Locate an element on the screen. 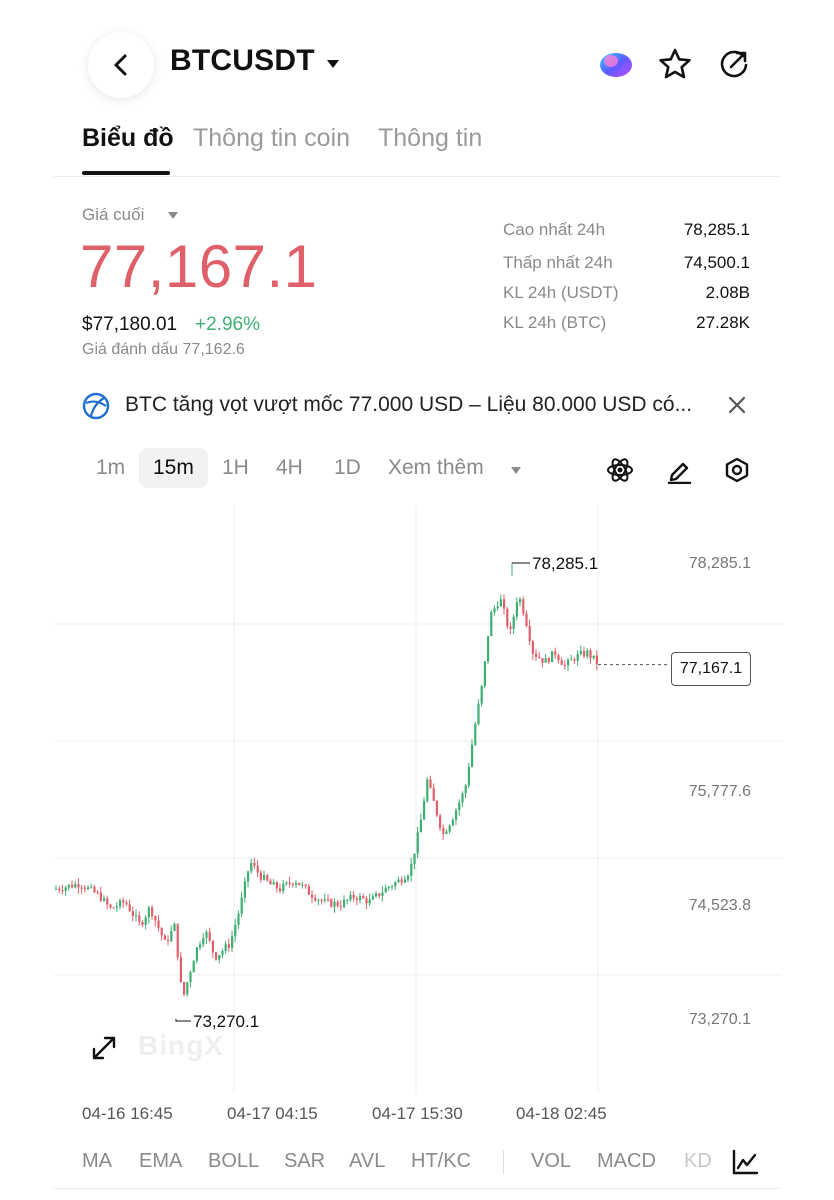 Image resolution: width=834 pixels, height=1200 pixels. settings-hex-icon is located at coordinates (737, 470).